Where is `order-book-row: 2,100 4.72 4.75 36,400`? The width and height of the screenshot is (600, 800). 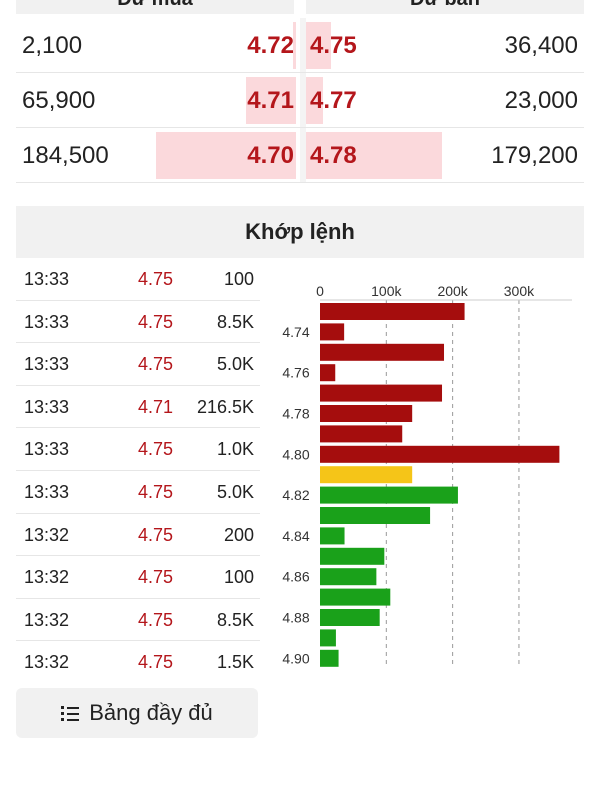 order-book-row: 2,100 4.72 4.75 36,400 is located at coordinates (300, 45).